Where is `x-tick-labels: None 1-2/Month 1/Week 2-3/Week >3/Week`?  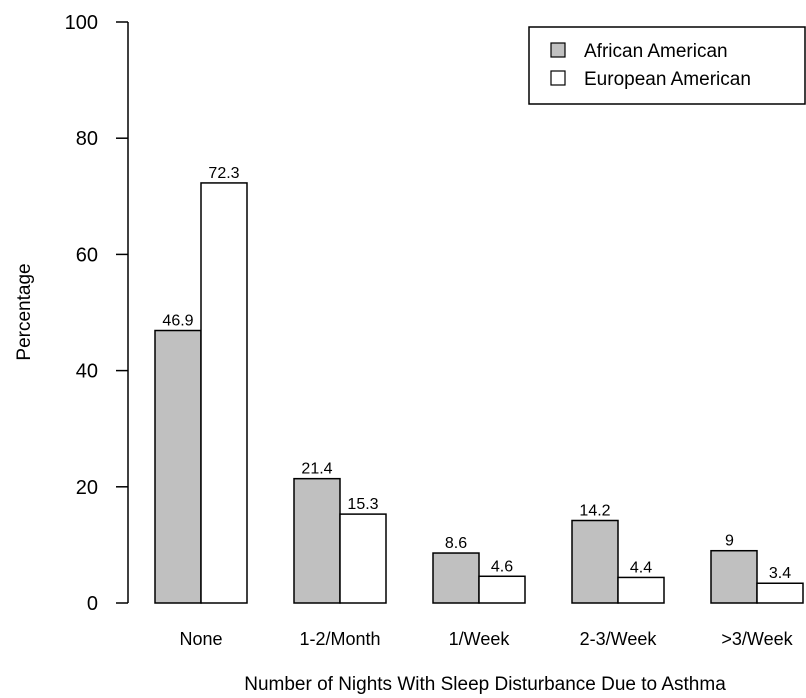 x-tick-labels: None 1-2/Month 1/Week 2-3/Week >3/Week is located at coordinates (486, 639).